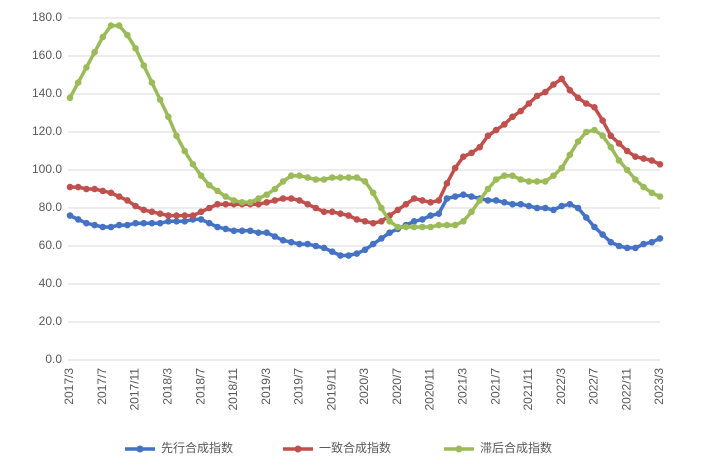  I want to click on x-tick-label: 2021/11, so click(528, 389).